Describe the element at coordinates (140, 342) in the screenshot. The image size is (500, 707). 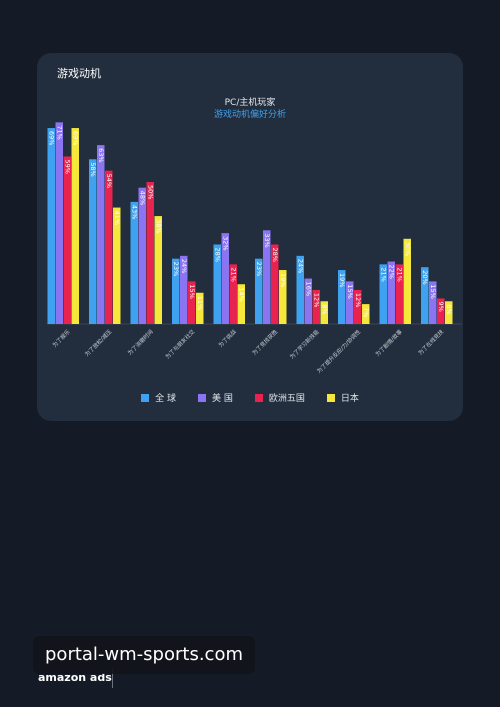
I see `x-tick-label: 为了消磨时间` at that location.